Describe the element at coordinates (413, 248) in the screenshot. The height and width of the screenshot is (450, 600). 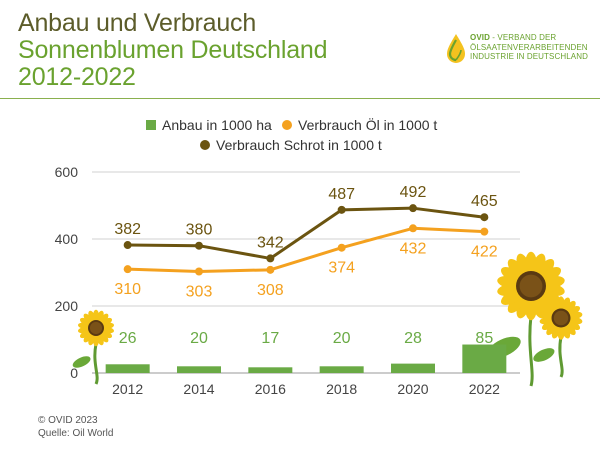
I see `oel-value-label: 432` at that location.